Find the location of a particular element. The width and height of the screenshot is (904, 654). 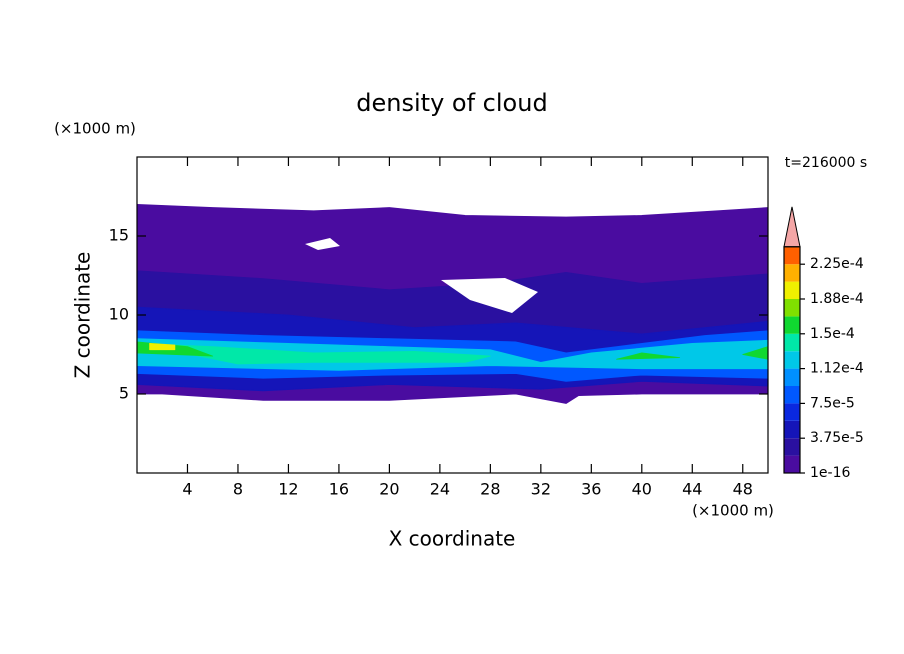

y-tick-label: 10 is located at coordinates (119, 314).